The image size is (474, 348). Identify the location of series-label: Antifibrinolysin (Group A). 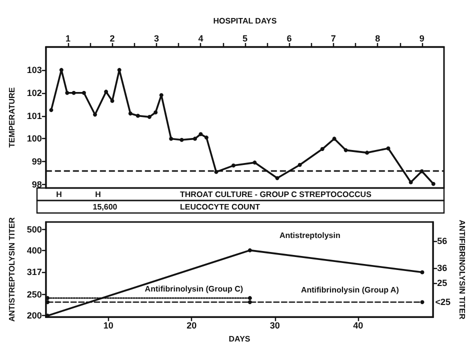
(350, 290).